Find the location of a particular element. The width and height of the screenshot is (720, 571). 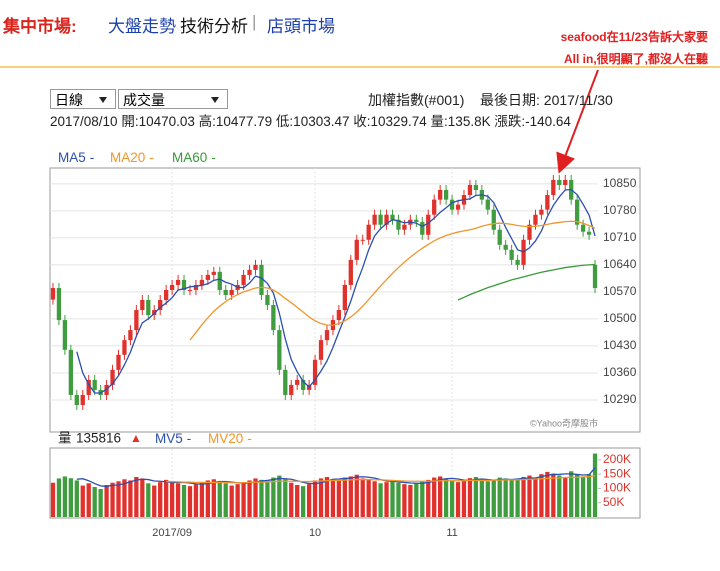

source: ©Yahoo奇摩股市 is located at coordinates (564, 422).